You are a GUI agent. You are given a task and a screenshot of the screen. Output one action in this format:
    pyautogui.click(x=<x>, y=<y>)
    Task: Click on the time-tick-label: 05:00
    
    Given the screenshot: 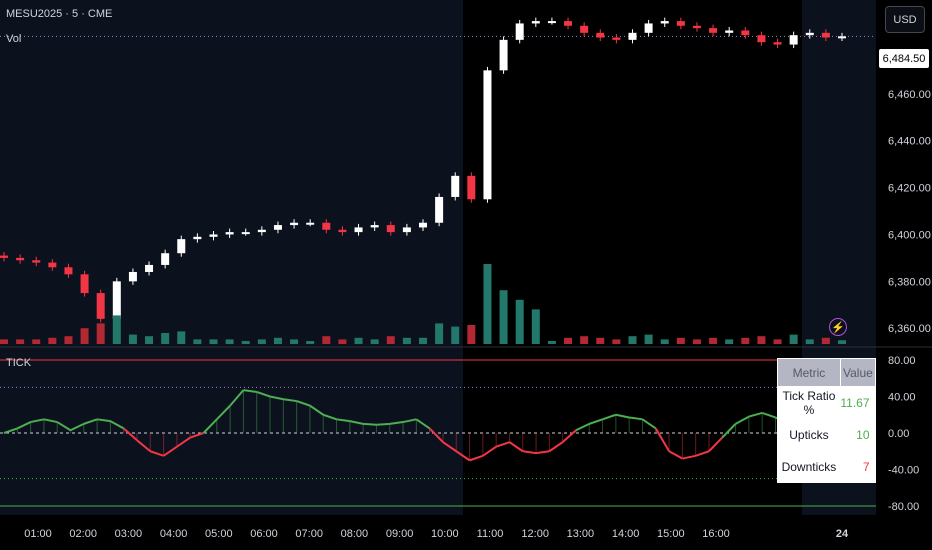 What is the action you would take?
    pyautogui.click(x=219, y=534)
    